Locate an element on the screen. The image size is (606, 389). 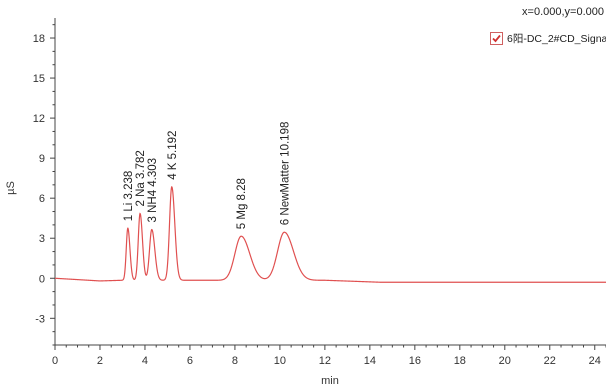
x-tick-label: 6 is located at coordinates (190, 361).